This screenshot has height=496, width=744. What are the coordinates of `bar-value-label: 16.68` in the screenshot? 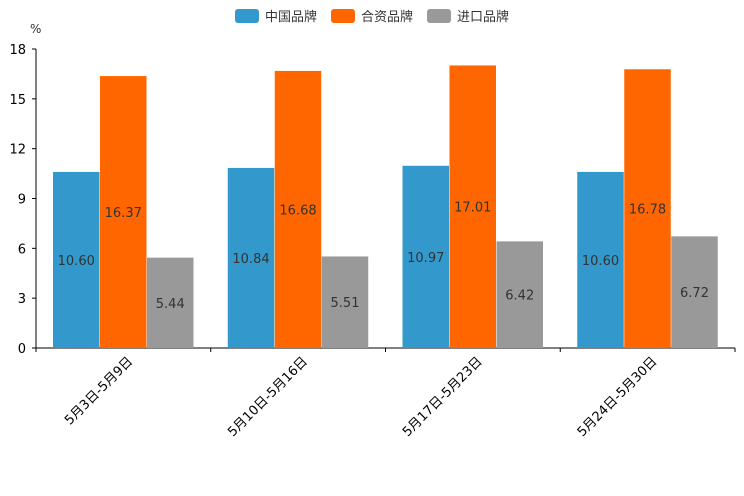 It's located at (297, 210).